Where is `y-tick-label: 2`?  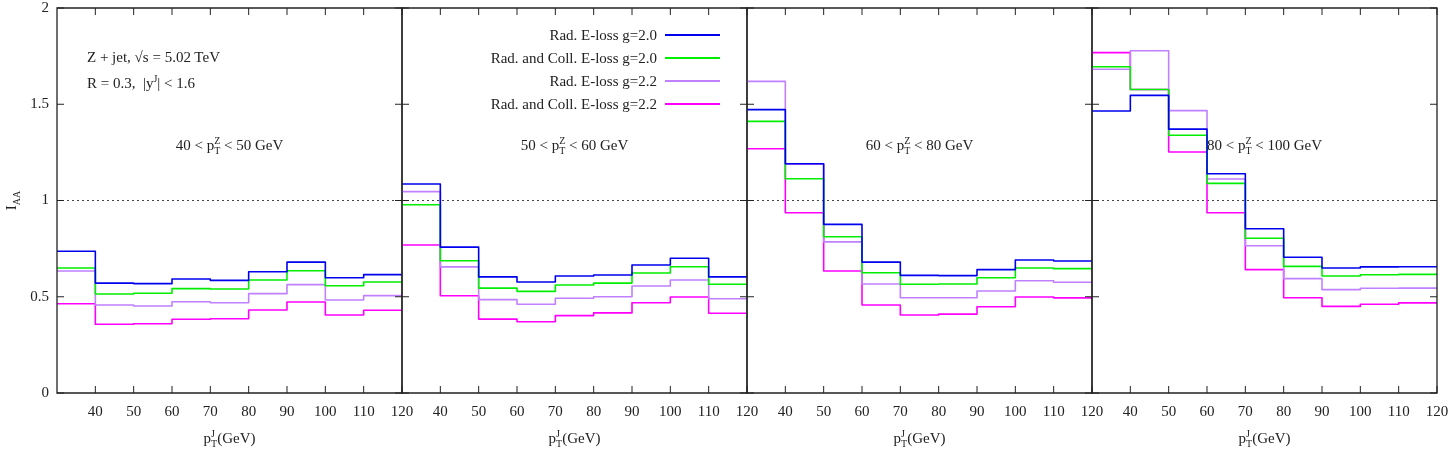
y-tick-label: 2 is located at coordinates (45, 7).